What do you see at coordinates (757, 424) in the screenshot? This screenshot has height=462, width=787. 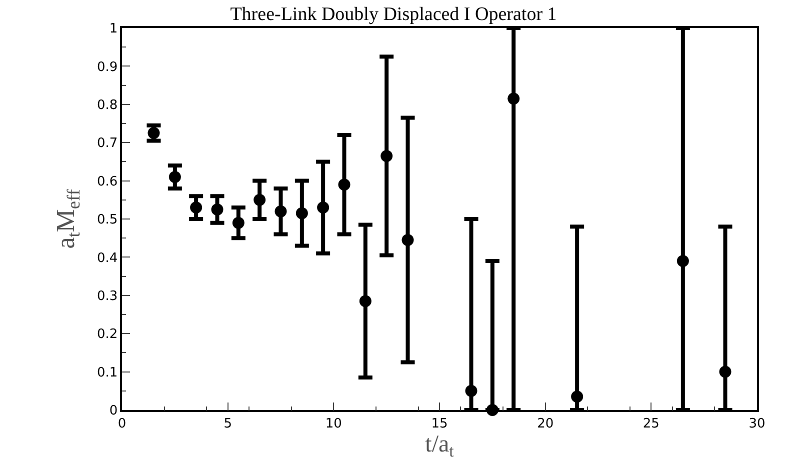 I see `x-tick-label: 30` at bounding box center [757, 424].